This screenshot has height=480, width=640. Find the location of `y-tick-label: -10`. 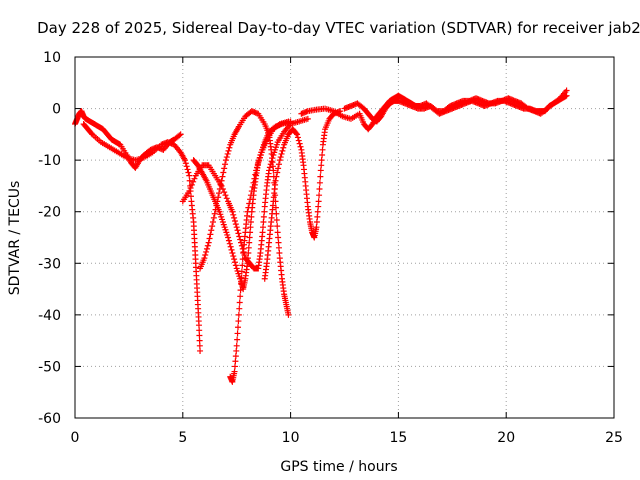

y-tick-label: -10 is located at coordinates (49, 161).